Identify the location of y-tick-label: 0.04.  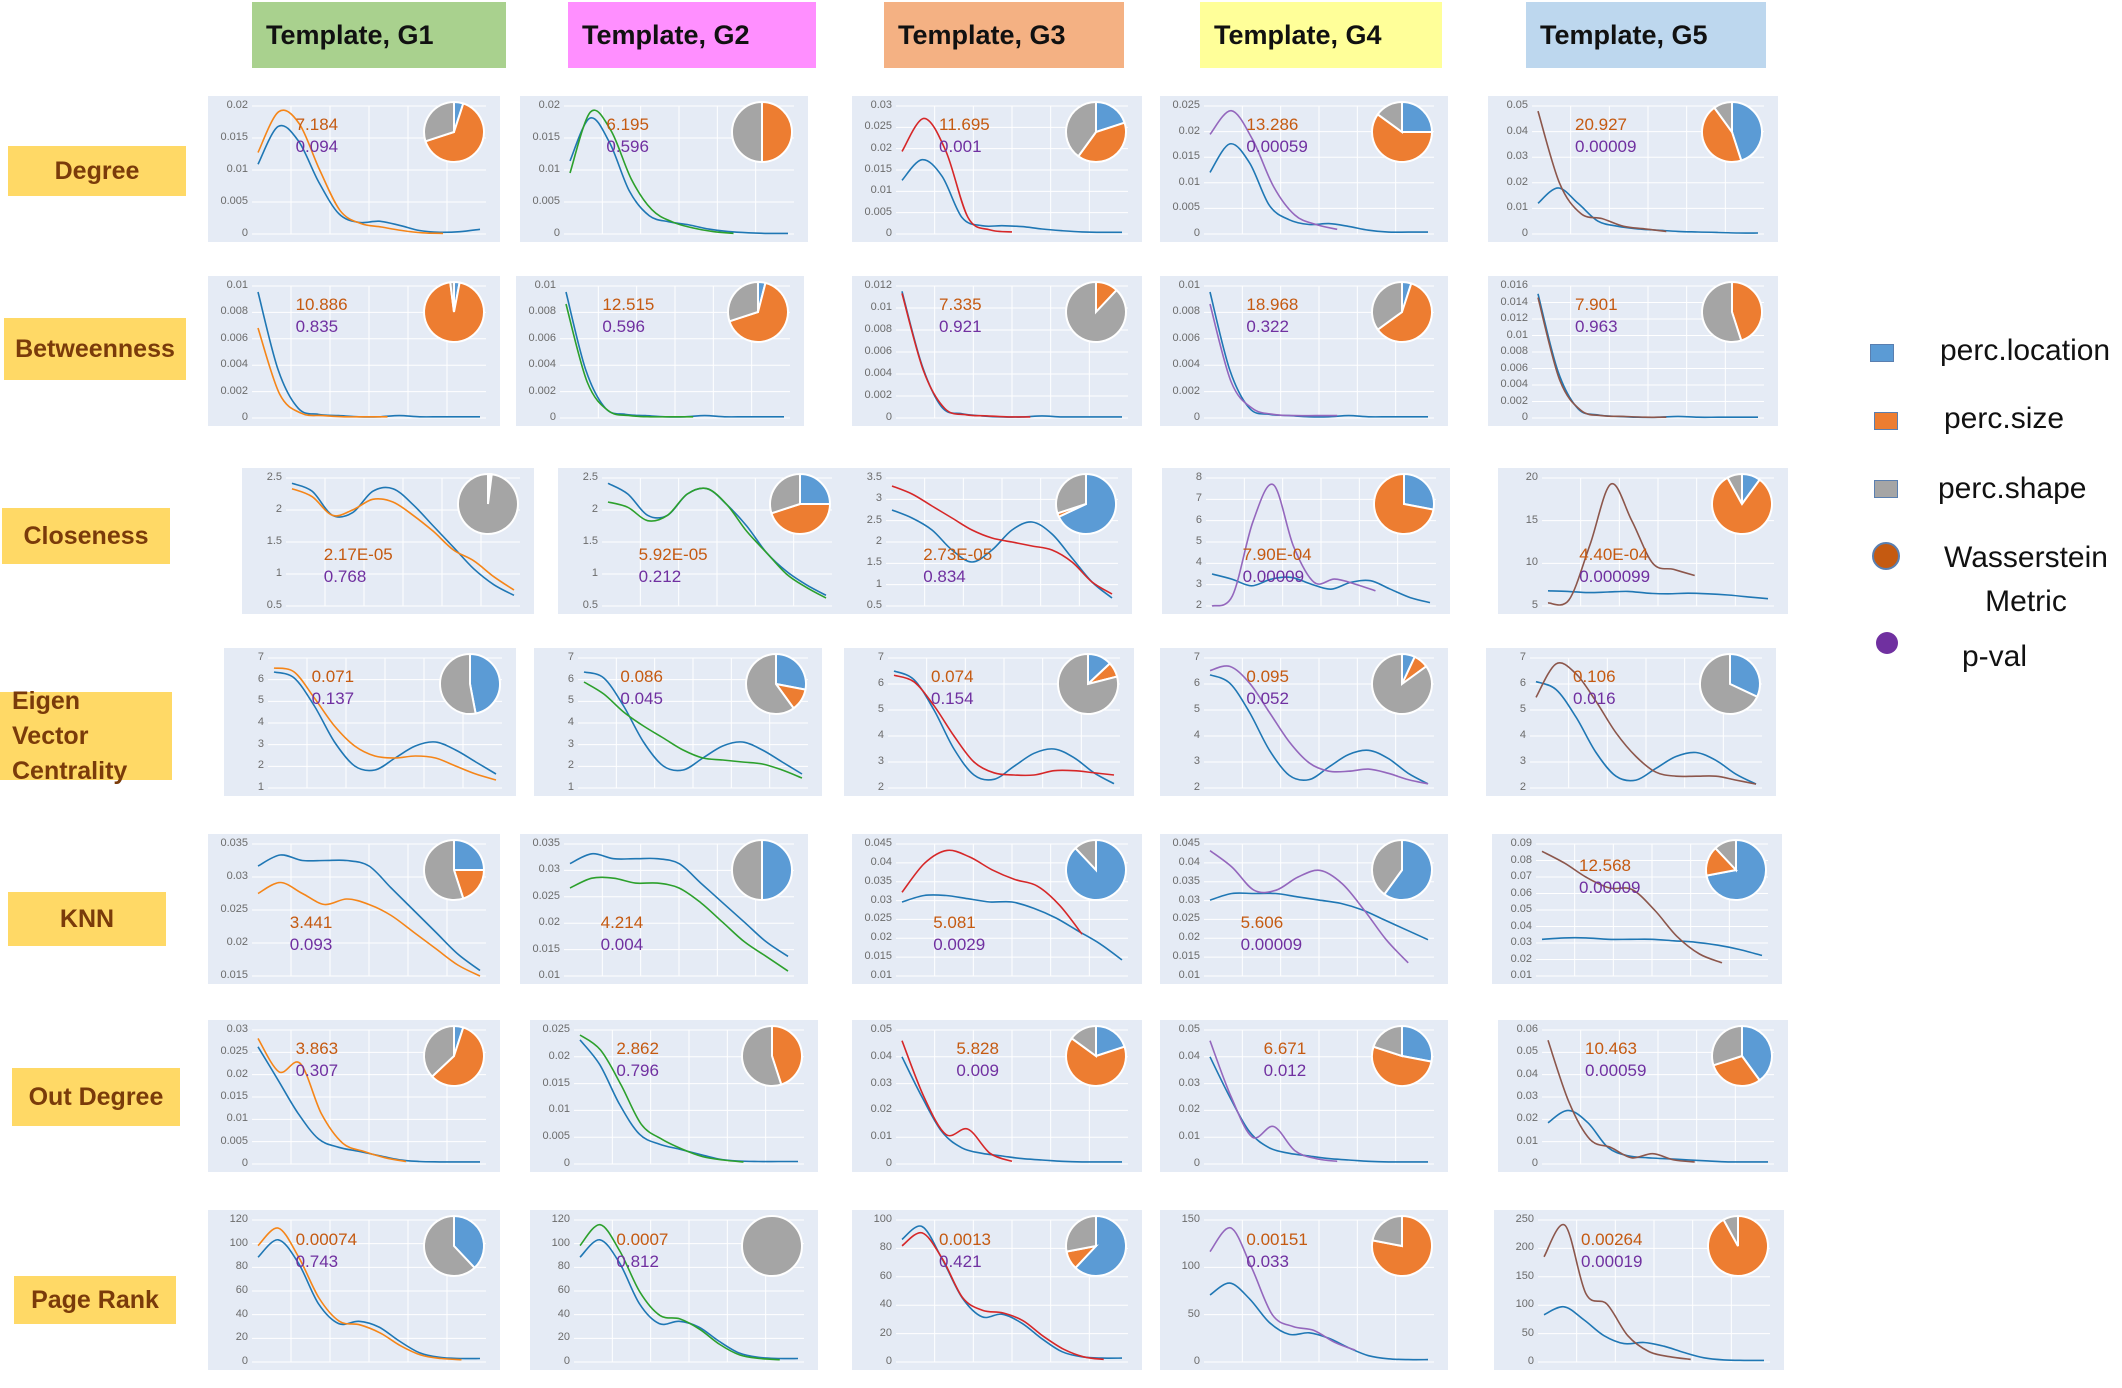
(1517, 130).